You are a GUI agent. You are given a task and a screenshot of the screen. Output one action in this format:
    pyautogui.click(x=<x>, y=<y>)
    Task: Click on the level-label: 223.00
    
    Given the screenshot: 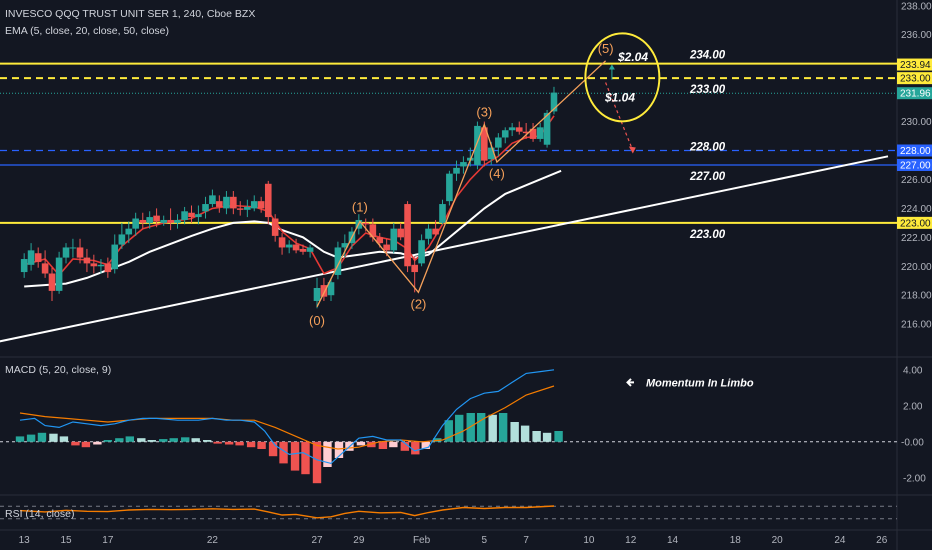 What is the action you would take?
    pyautogui.click(x=707, y=235)
    